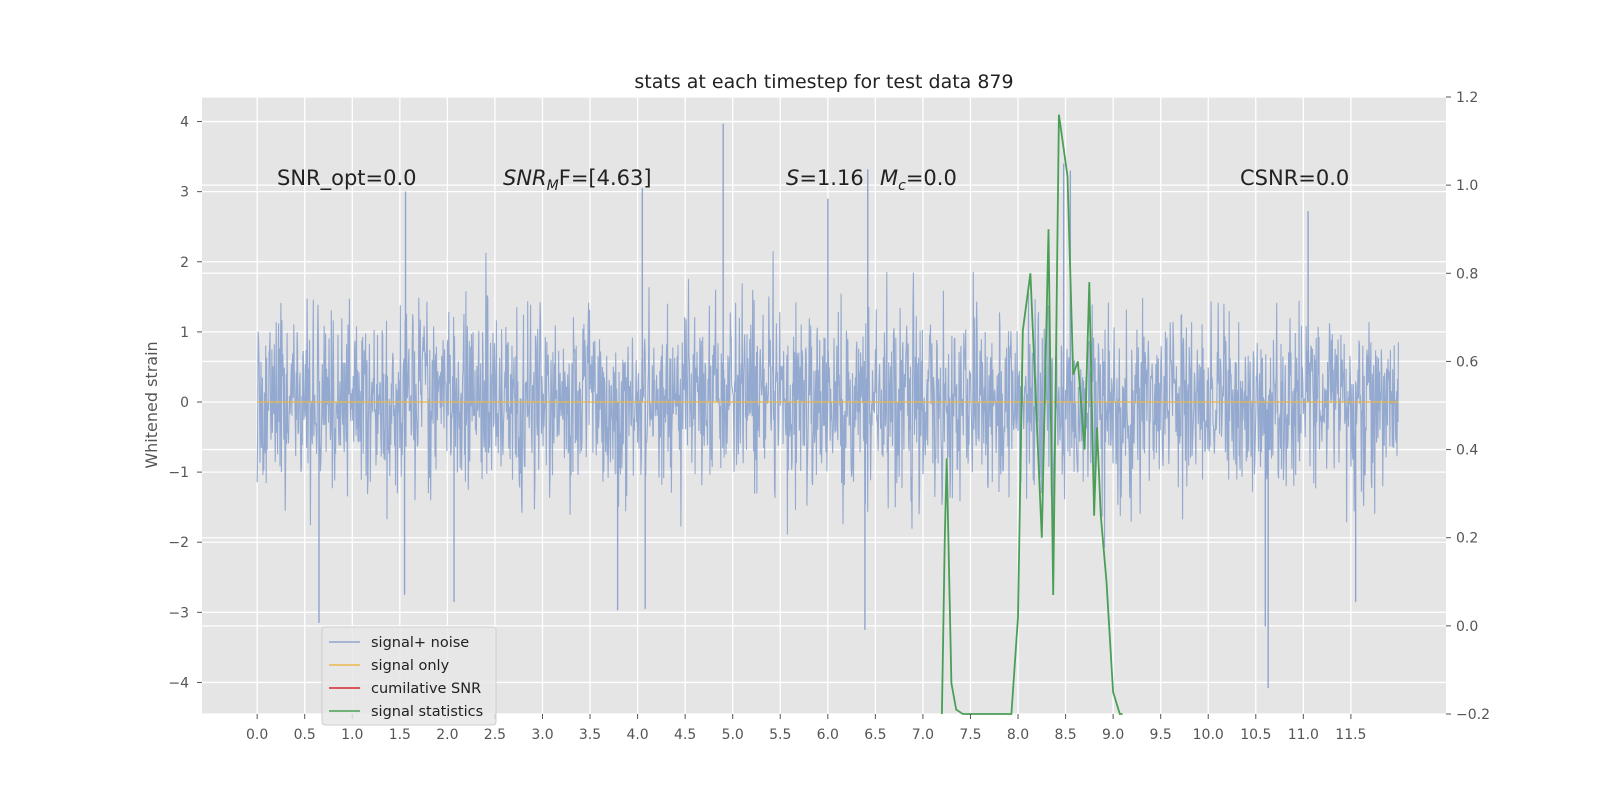 The height and width of the screenshot is (800, 1600). Describe the element at coordinates (1294, 178) in the screenshot. I see `annotation-csnr: CSNR=0.0` at that location.